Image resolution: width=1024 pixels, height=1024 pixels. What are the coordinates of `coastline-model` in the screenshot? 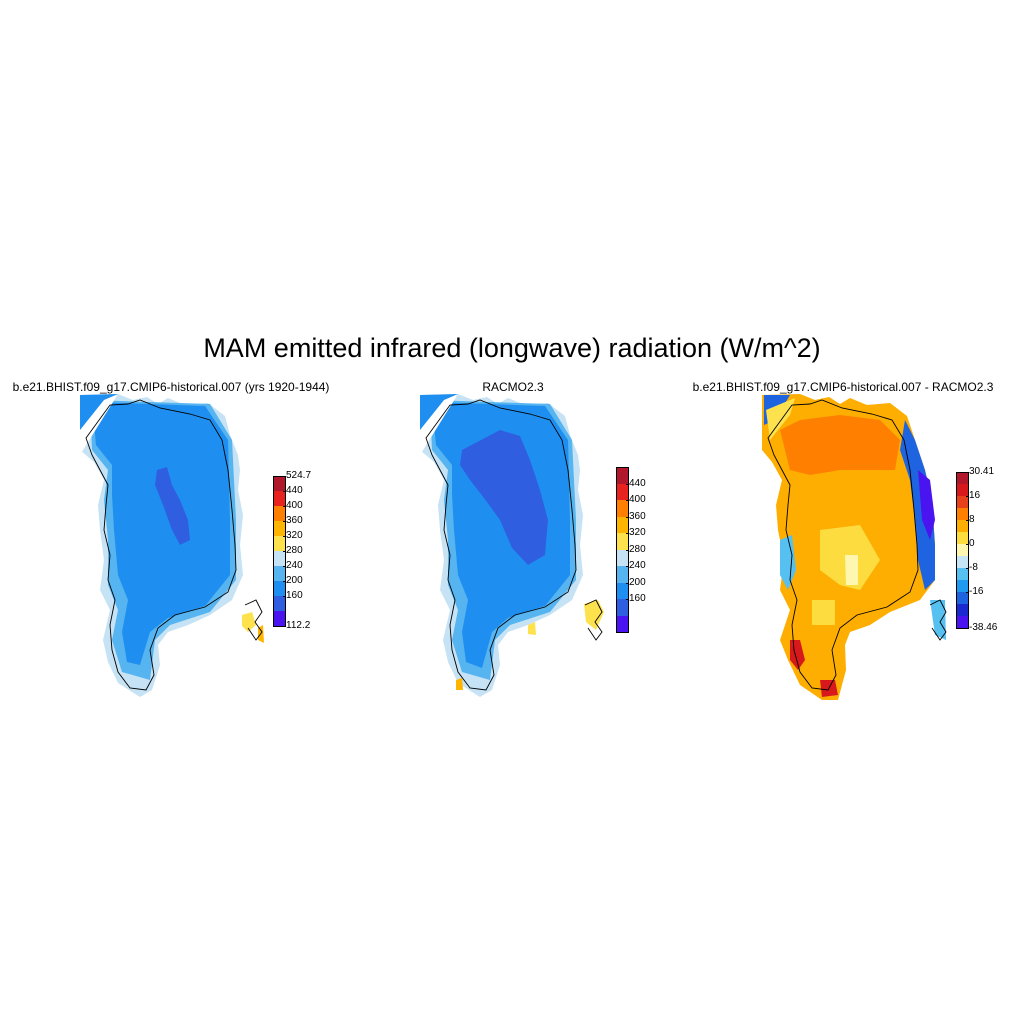 It's located at (174, 545).